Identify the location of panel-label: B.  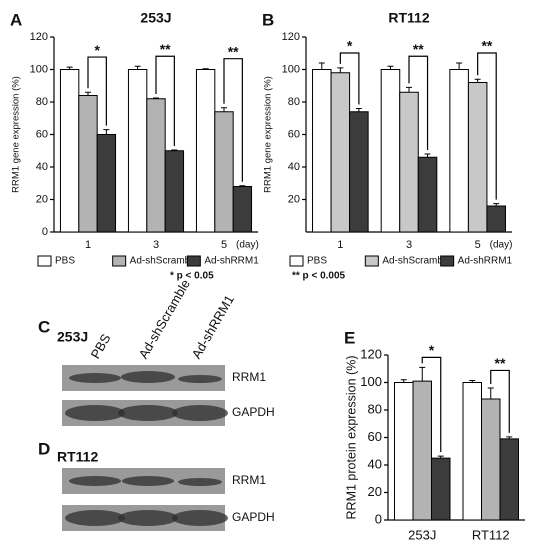
(268, 19).